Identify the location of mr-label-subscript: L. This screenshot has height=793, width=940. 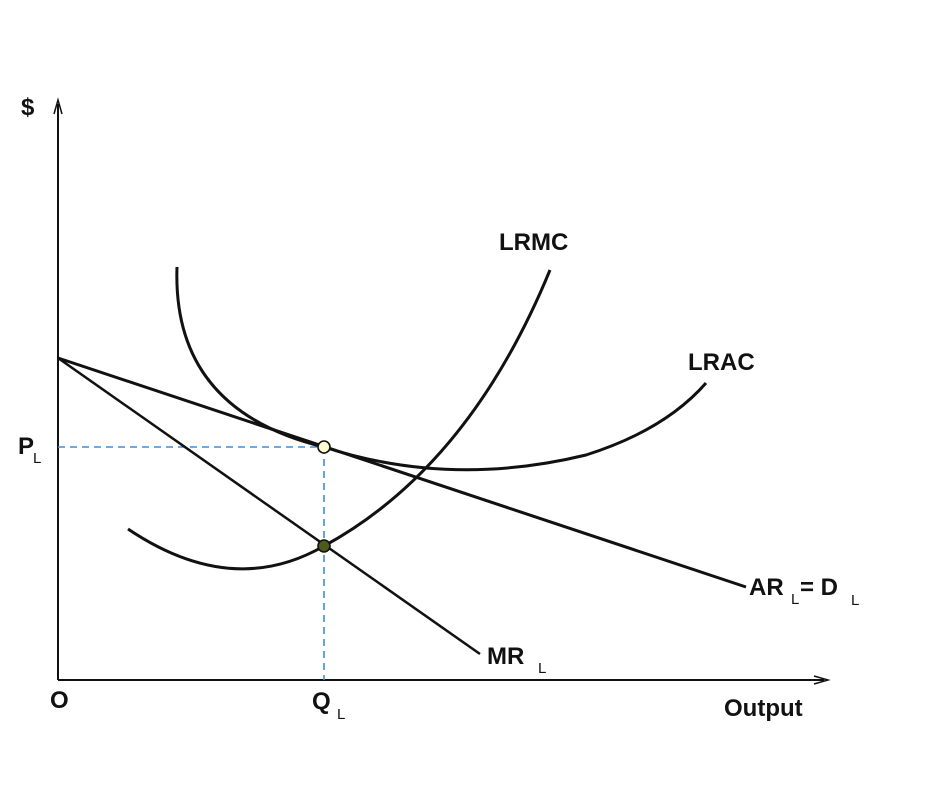
(542, 668).